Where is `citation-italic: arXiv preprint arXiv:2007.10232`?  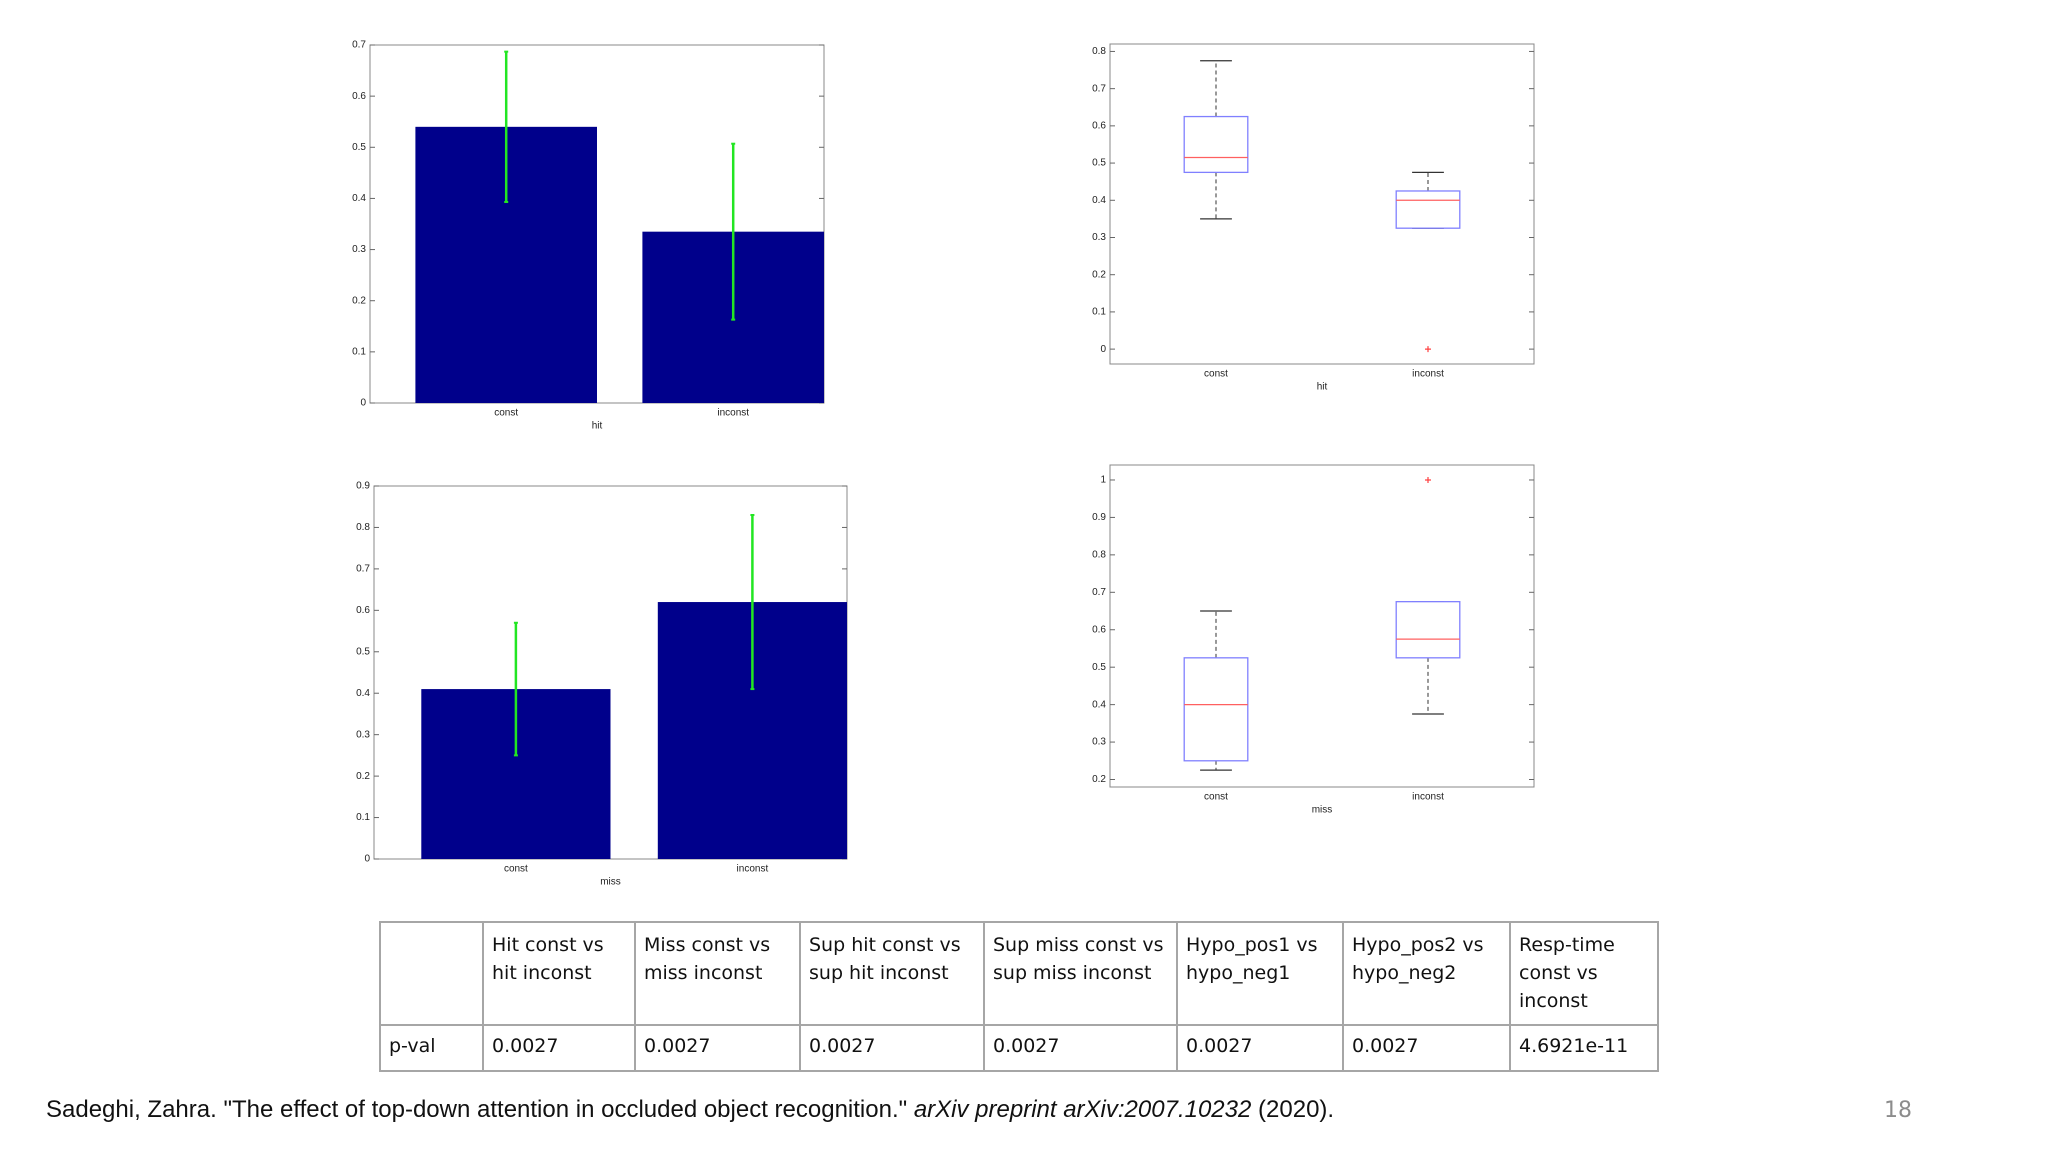 citation-italic: arXiv preprint arXiv:2007.10232 is located at coordinates (1082, 1109).